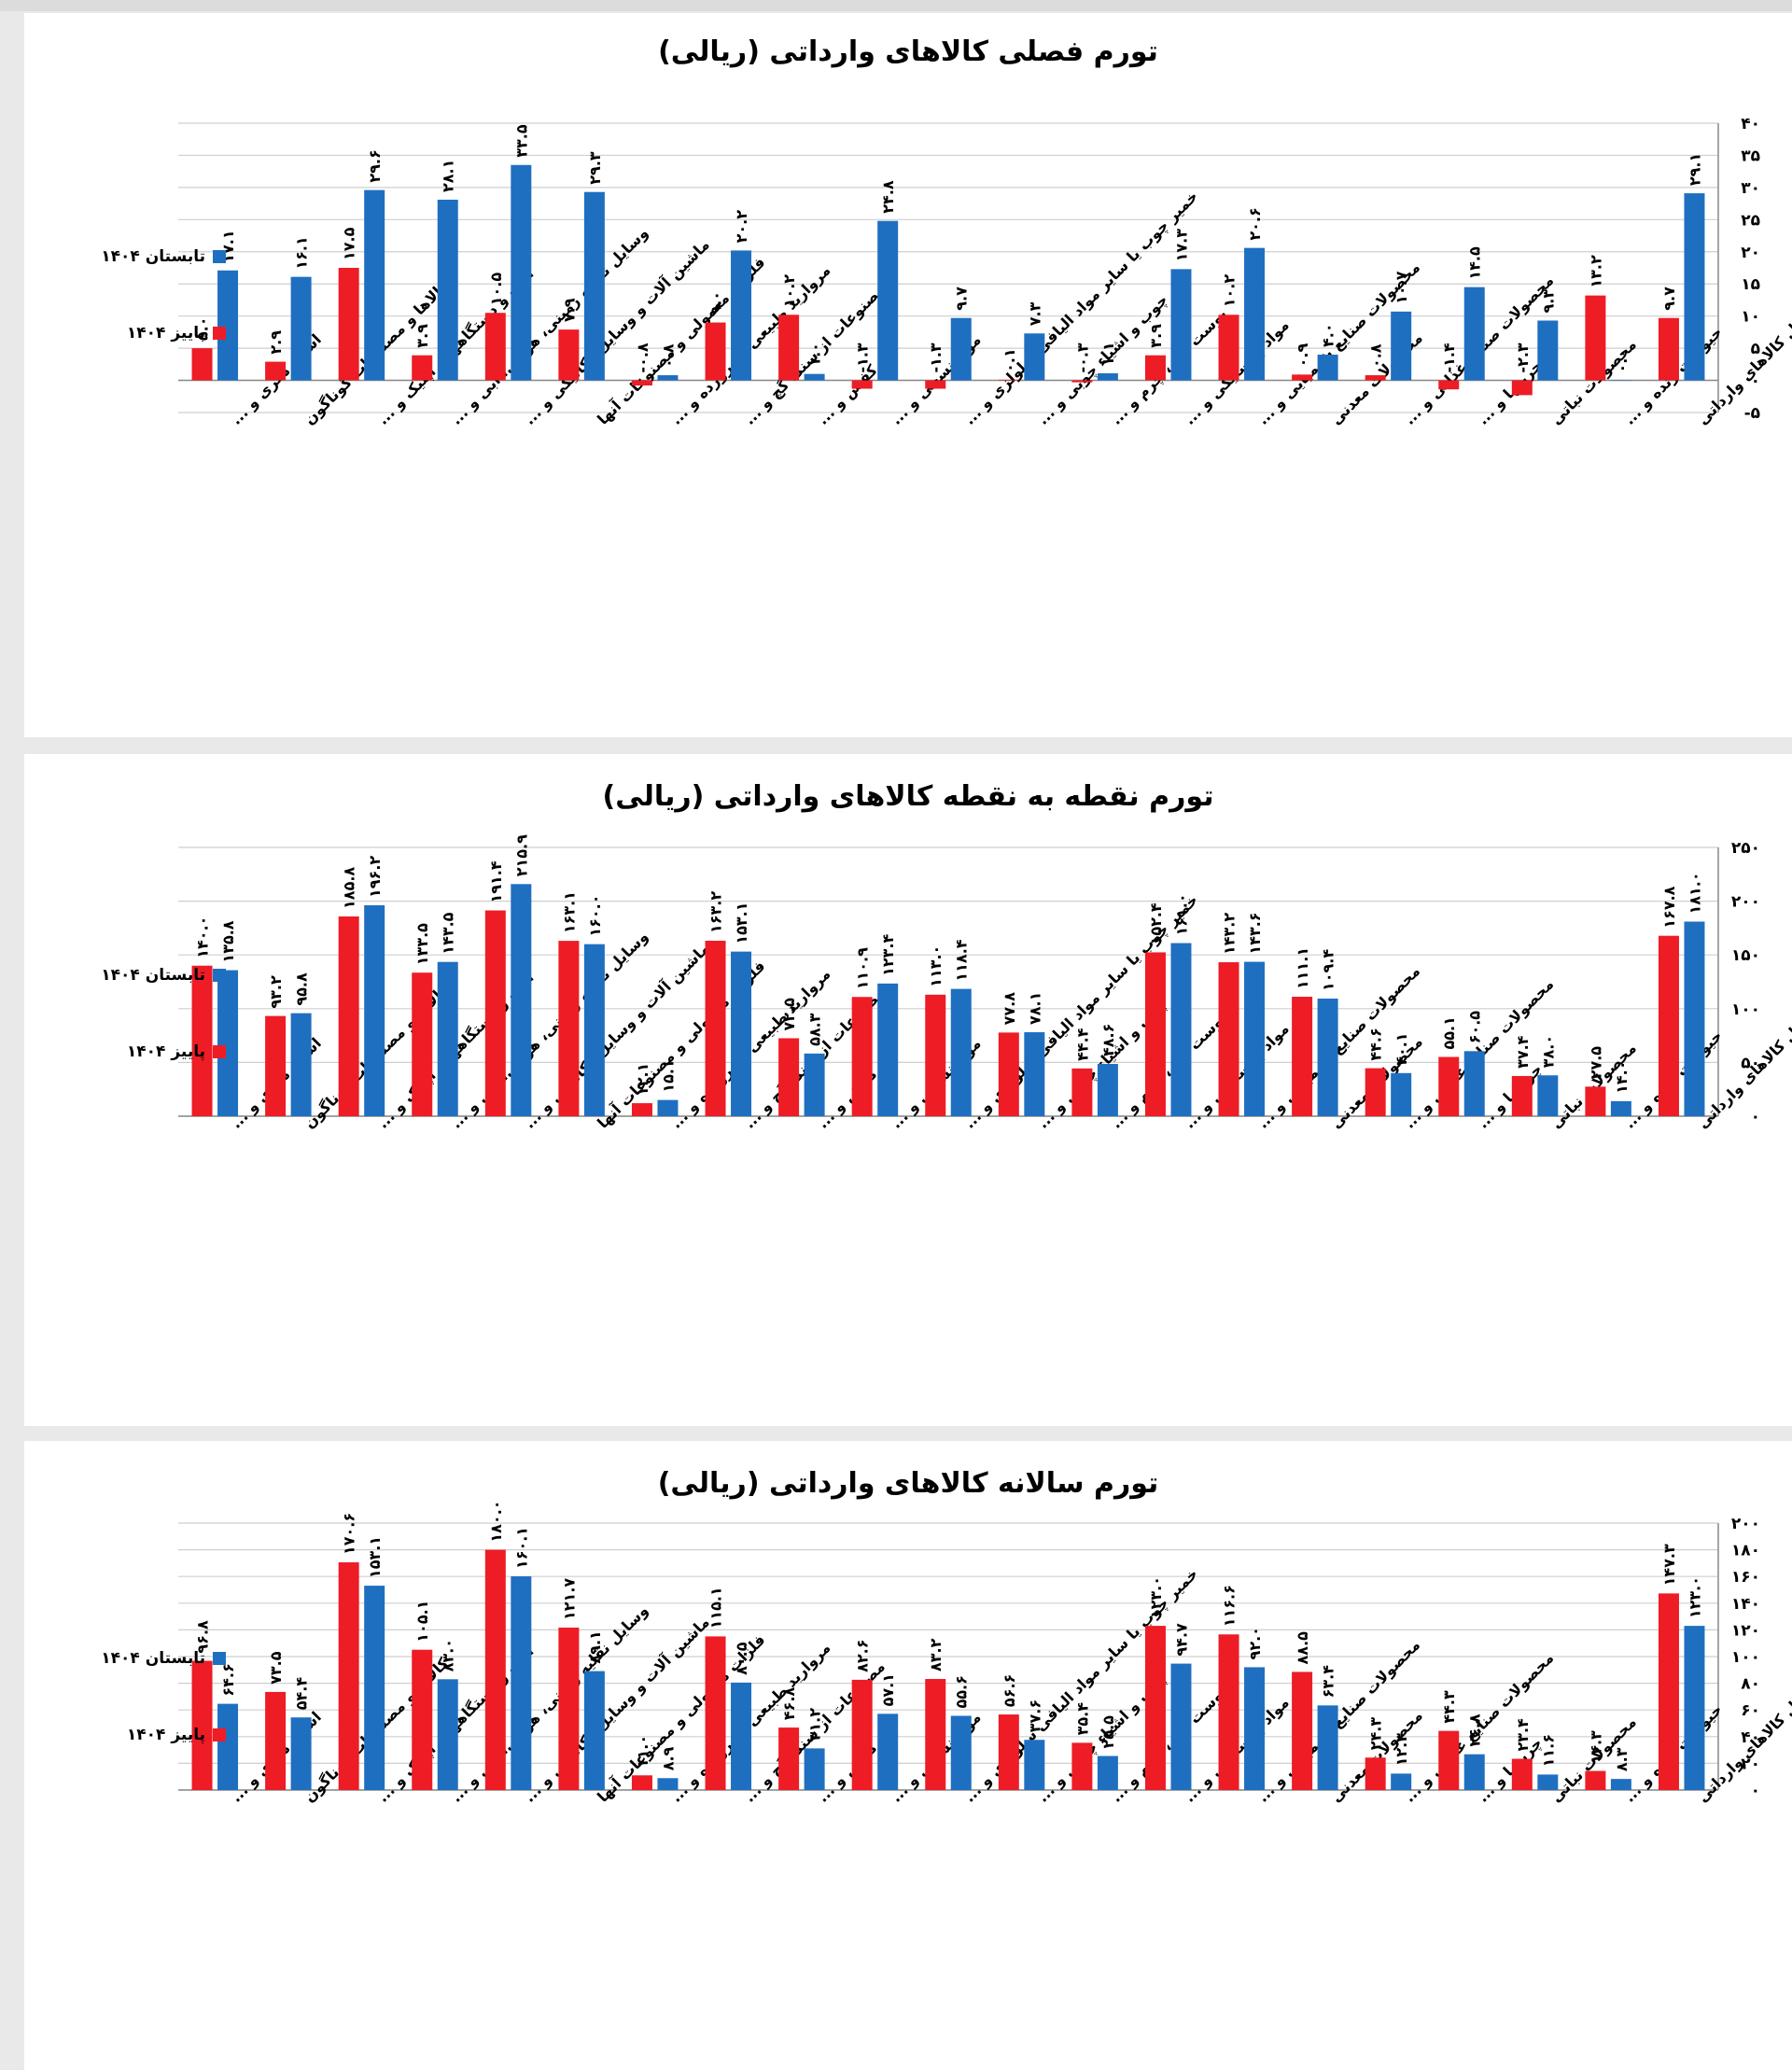 The image size is (1792, 2070). What do you see at coordinates (716, 912) in the screenshot?
I see `data-label-autumn: ۱۶۳.۲` at bounding box center [716, 912].